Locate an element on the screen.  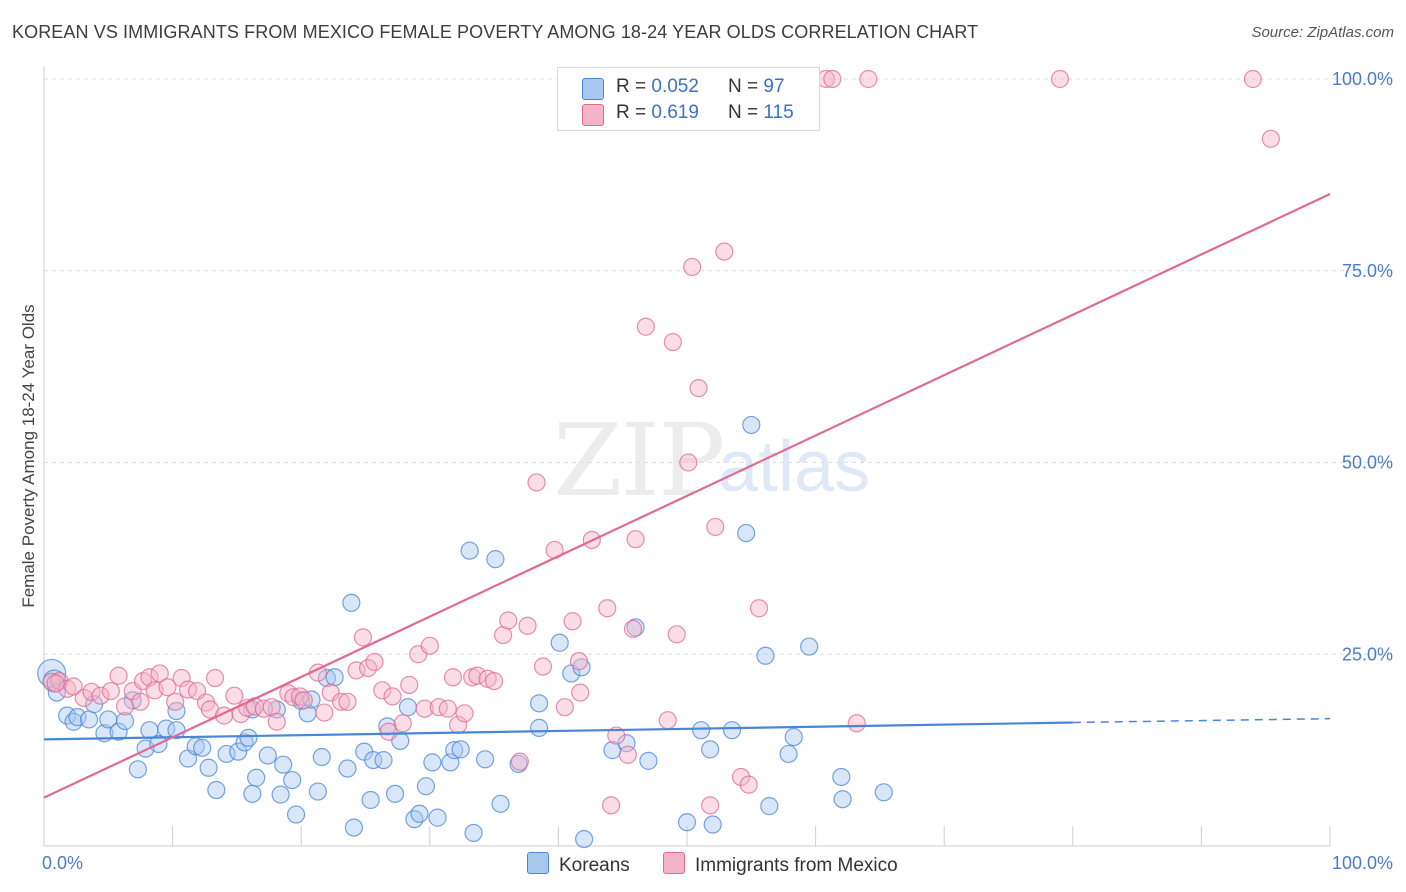
legend-swatch-mexico is located at coordinates (593, 115).